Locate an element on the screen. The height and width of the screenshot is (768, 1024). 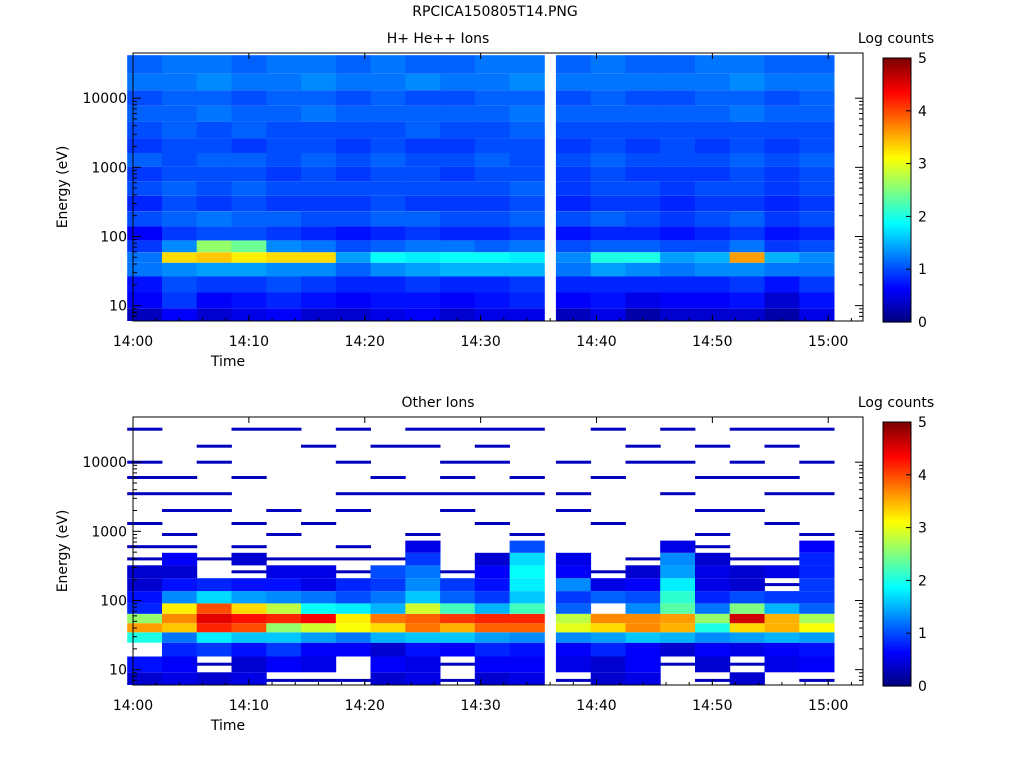
x-tick-label: 14:10 is located at coordinates (249, 342).